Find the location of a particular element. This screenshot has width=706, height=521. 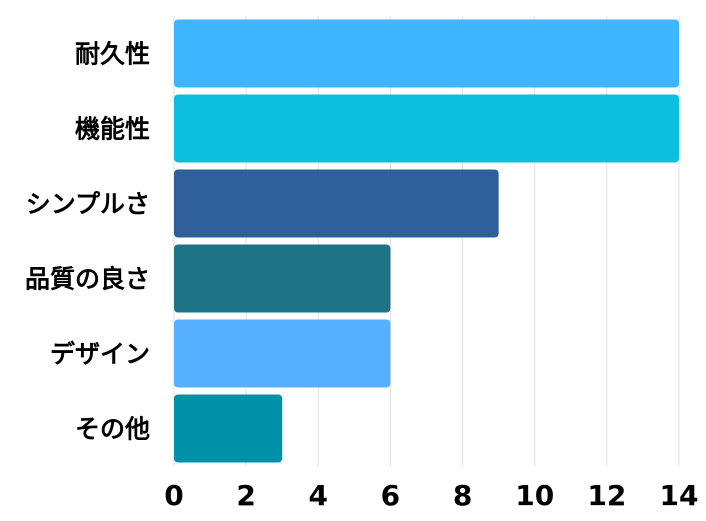

x-tick-label: 2 is located at coordinates (245, 495).